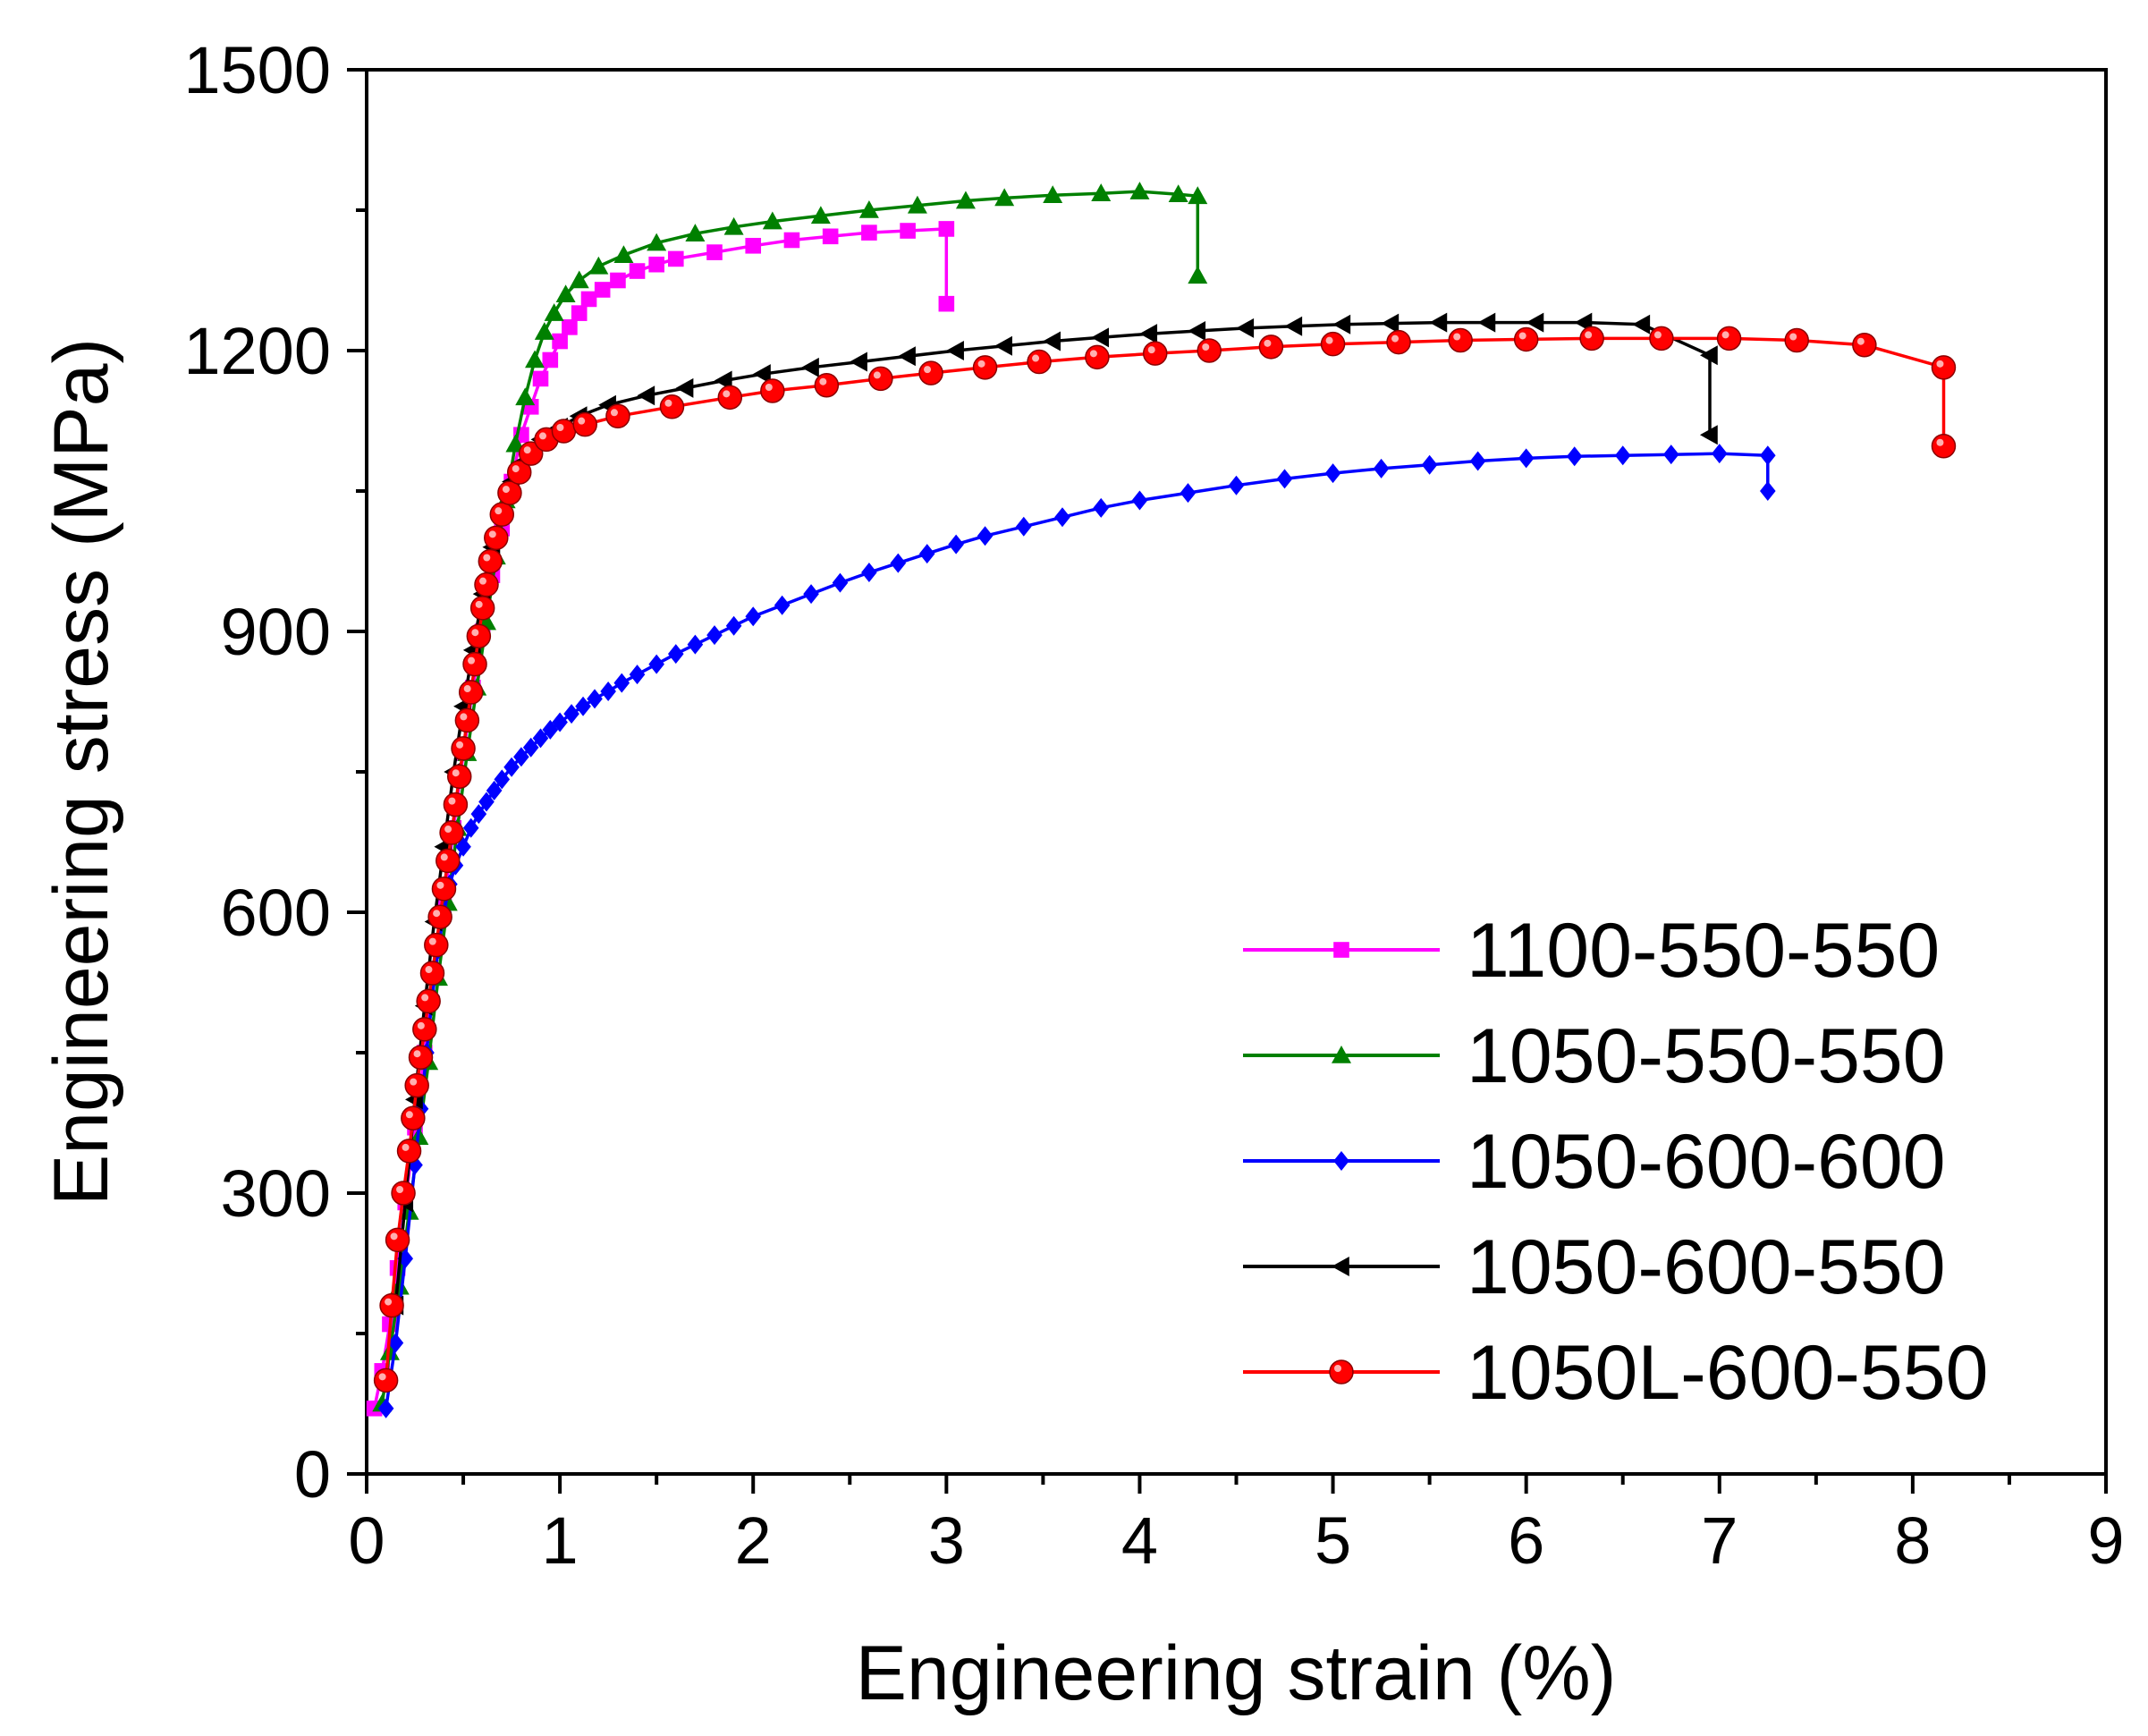 This screenshot has width=2148, height=1736. What do you see at coordinates (1706, 1267) in the screenshot?
I see `legend-label: 1050-600-550` at bounding box center [1706, 1267].